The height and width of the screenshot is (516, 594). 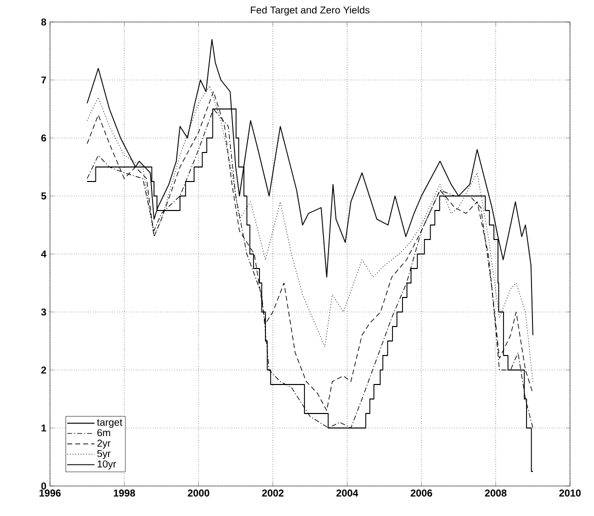 What do you see at coordinates (109, 423) in the screenshot?
I see `legend-label: target` at bounding box center [109, 423].